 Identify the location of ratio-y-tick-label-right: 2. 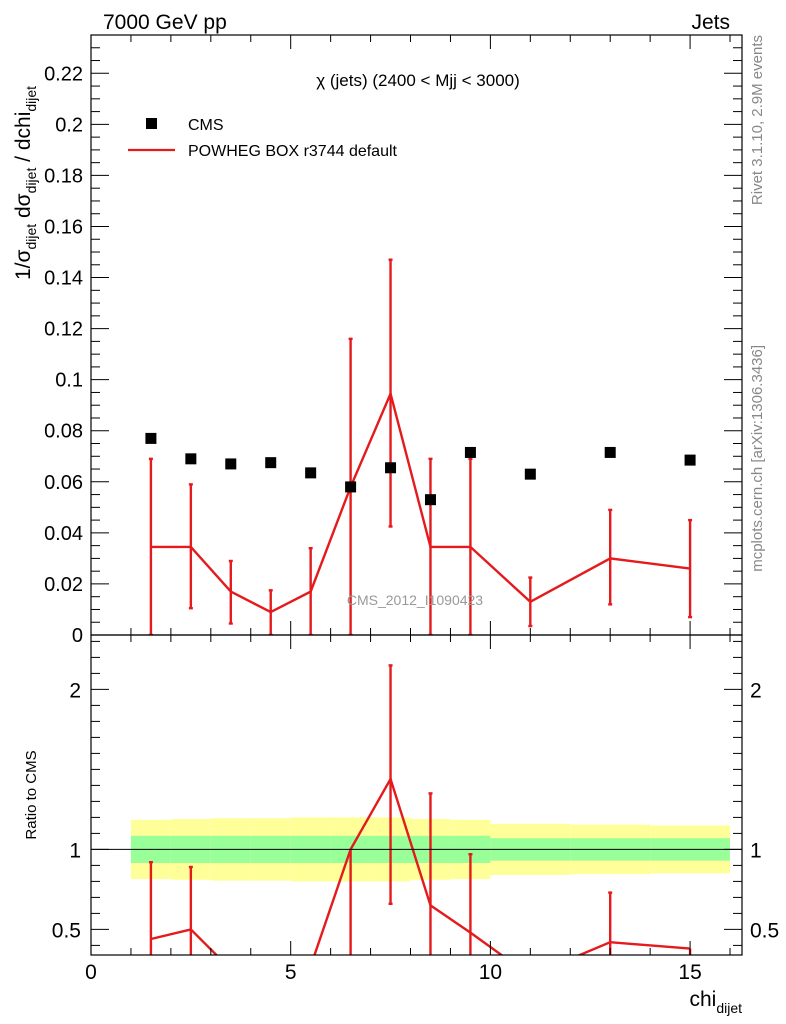
(756, 690).